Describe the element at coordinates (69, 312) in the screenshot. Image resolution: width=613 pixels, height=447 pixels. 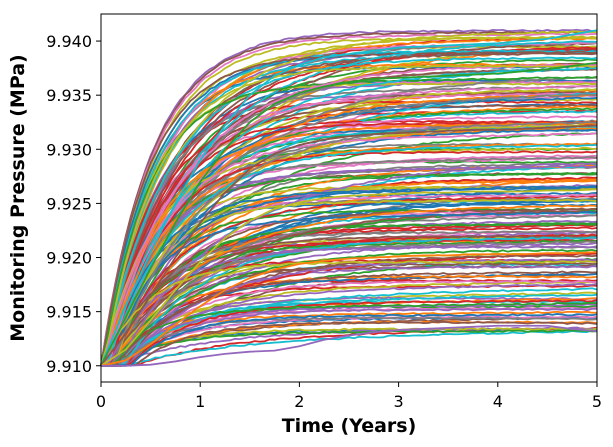
I see `y-tick-label: 9.915` at that location.